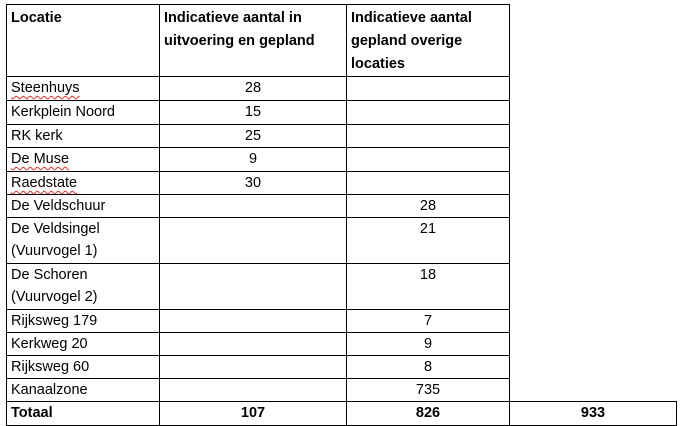  Describe the element at coordinates (83, 112) in the screenshot. I see `location-name: Kerkplein Noord` at that location.